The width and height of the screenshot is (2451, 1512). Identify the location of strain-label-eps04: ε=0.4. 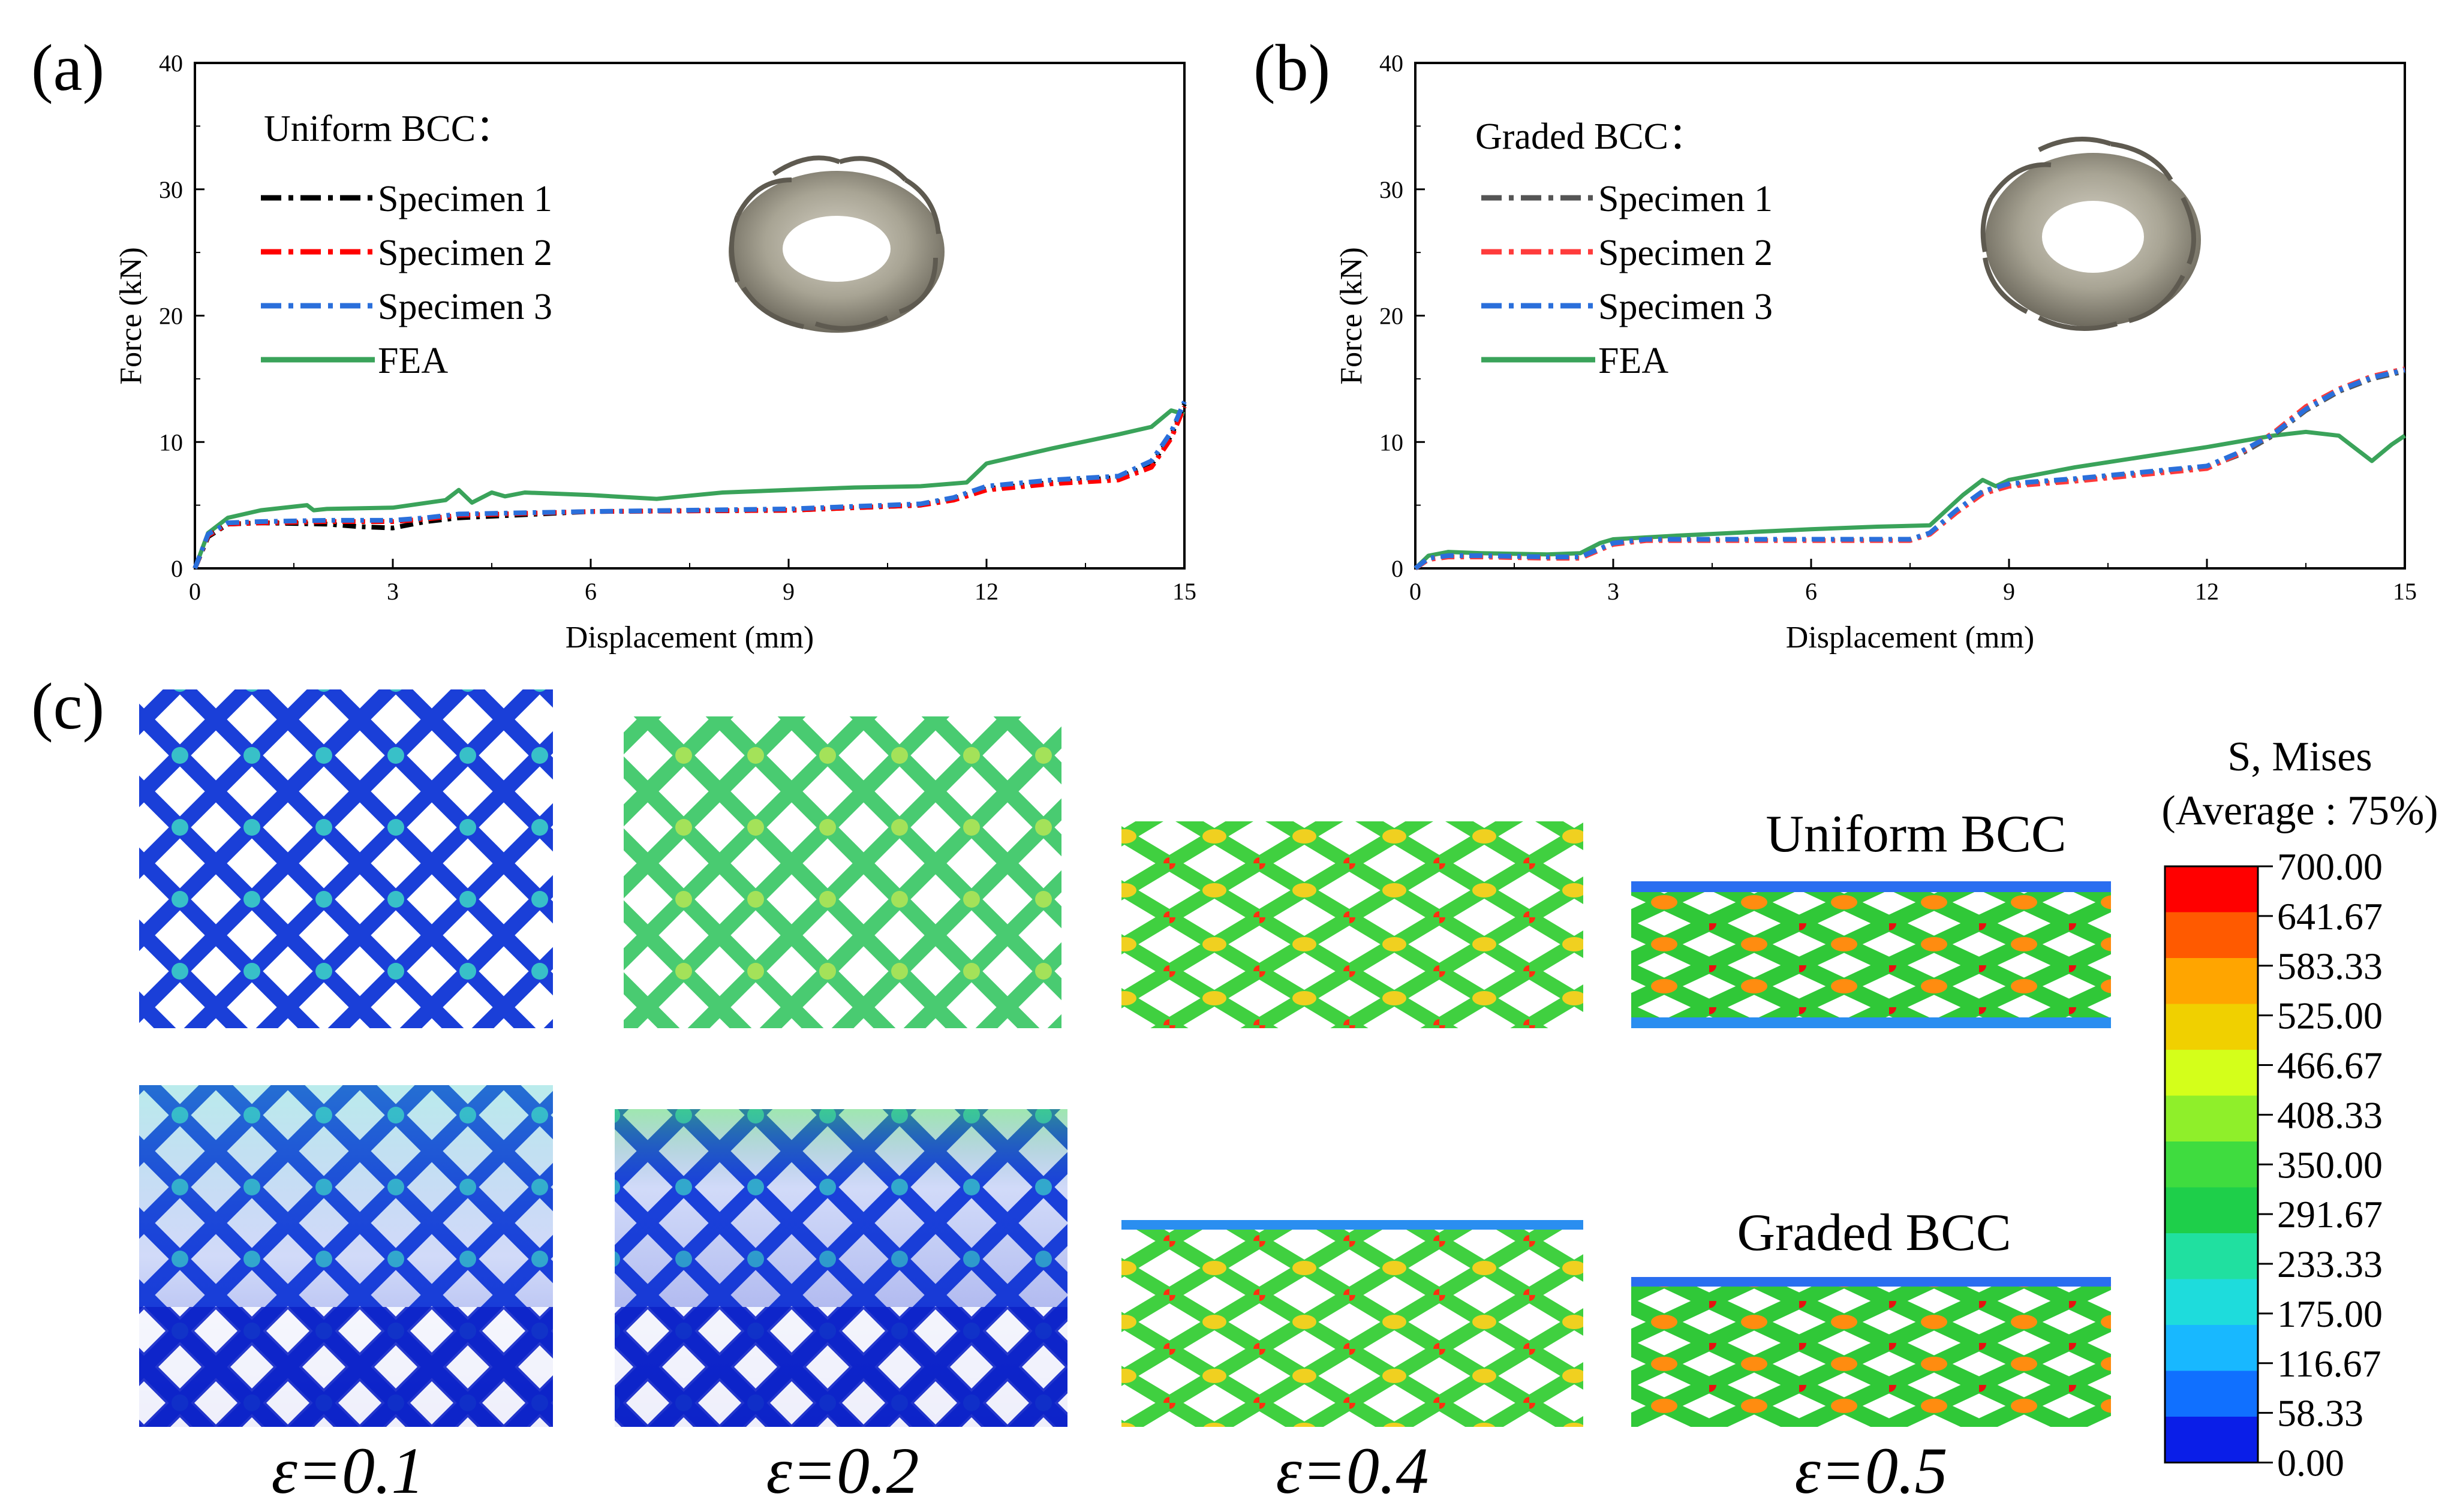
(1353, 1470).